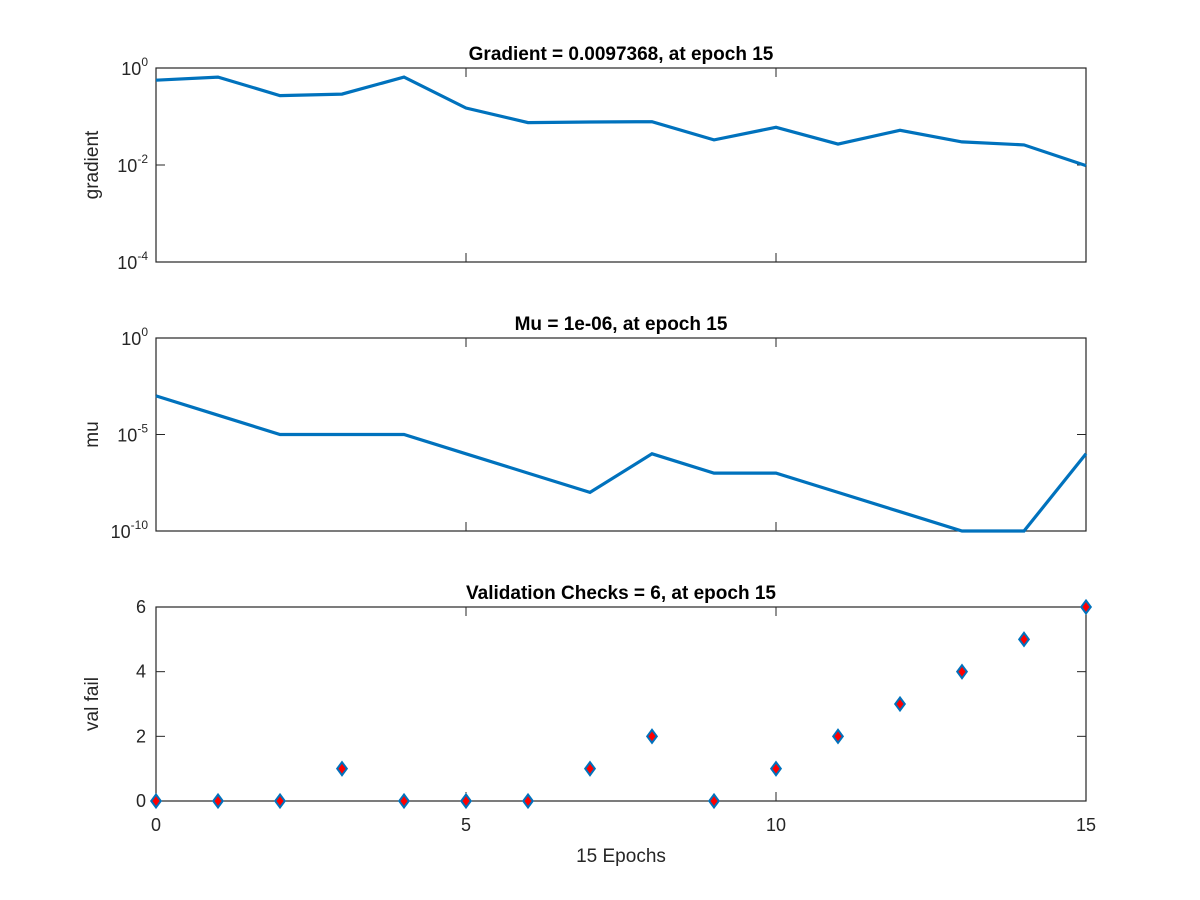 This screenshot has width=1200, height=900. What do you see at coordinates (776, 825) in the screenshot?
I see `x-tick-label: 10` at bounding box center [776, 825].